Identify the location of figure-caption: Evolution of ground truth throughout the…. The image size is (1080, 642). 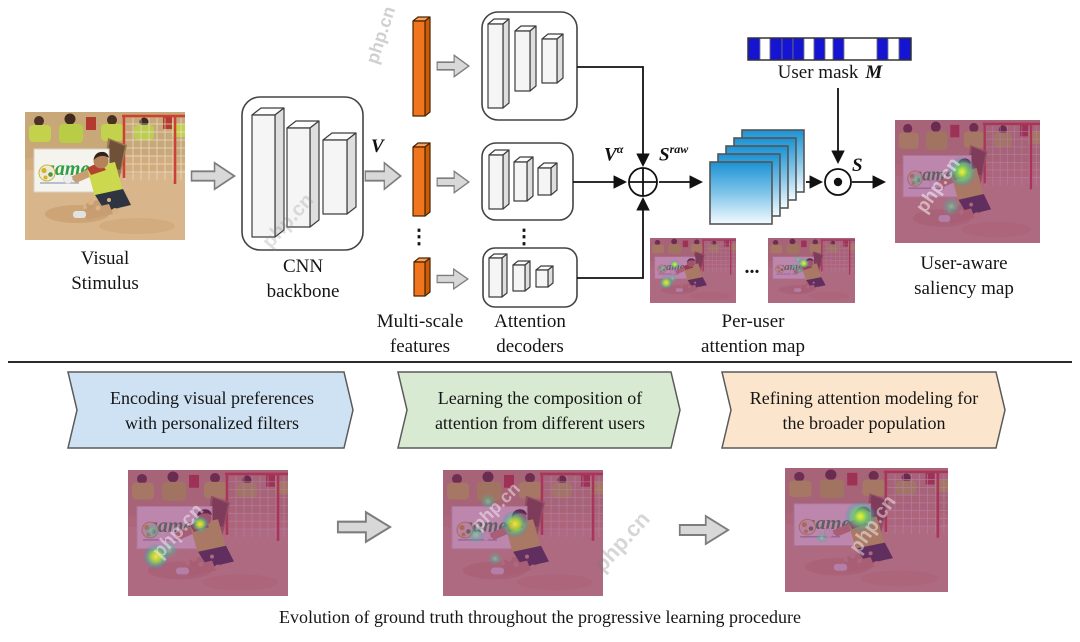
(540, 617).